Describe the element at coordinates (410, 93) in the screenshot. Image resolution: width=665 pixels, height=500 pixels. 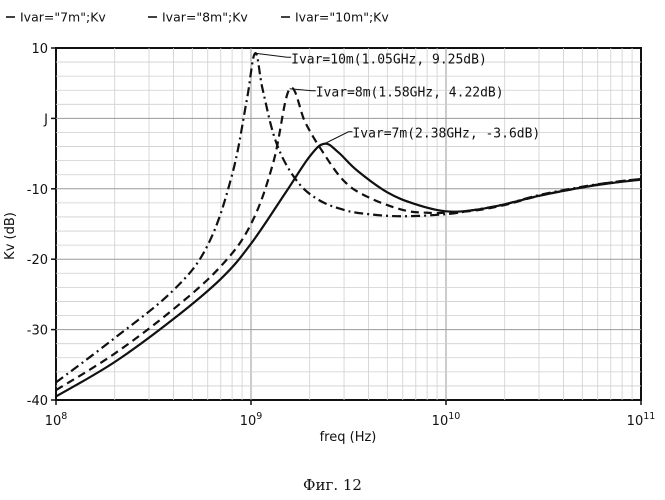
I see `annotation-label: Ivar=8m(1.58GHz, 4.22dB)` at that location.